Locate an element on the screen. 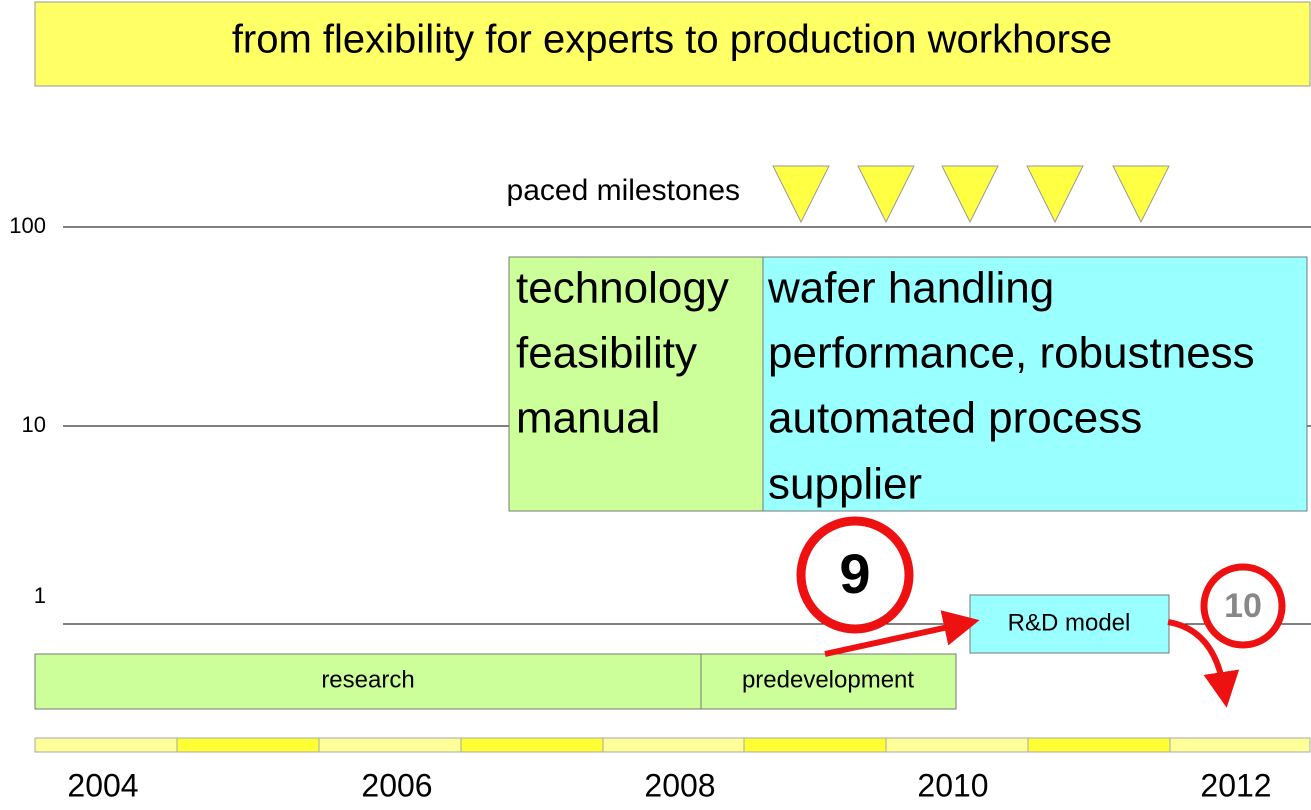 This screenshot has height=810, width=1311. box-text: wafer handling is located at coordinates (910, 288).